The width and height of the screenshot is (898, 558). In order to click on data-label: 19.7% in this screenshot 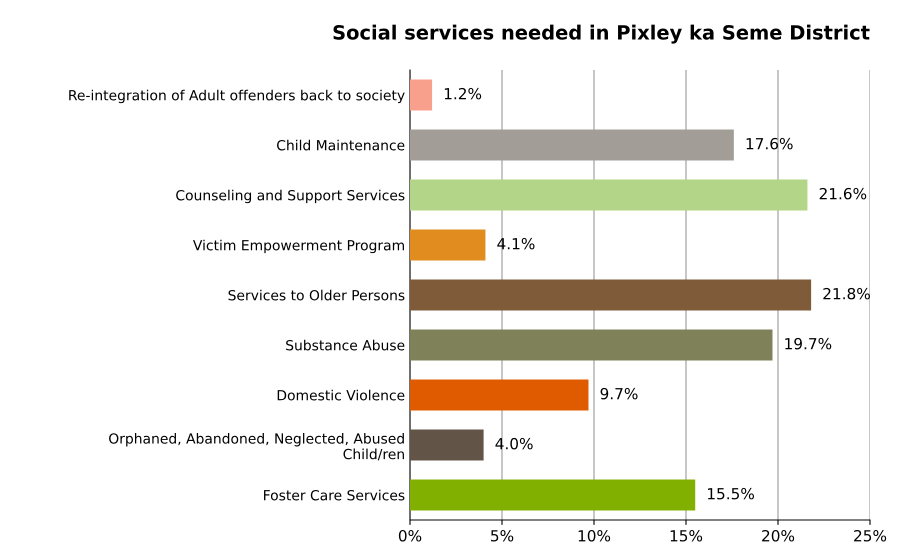, I will do `click(808, 344)`.